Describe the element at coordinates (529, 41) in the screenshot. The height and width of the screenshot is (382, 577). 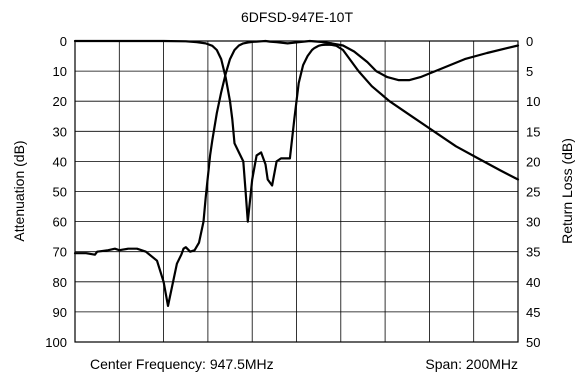
I see `y2-tick-label: 0` at that location.